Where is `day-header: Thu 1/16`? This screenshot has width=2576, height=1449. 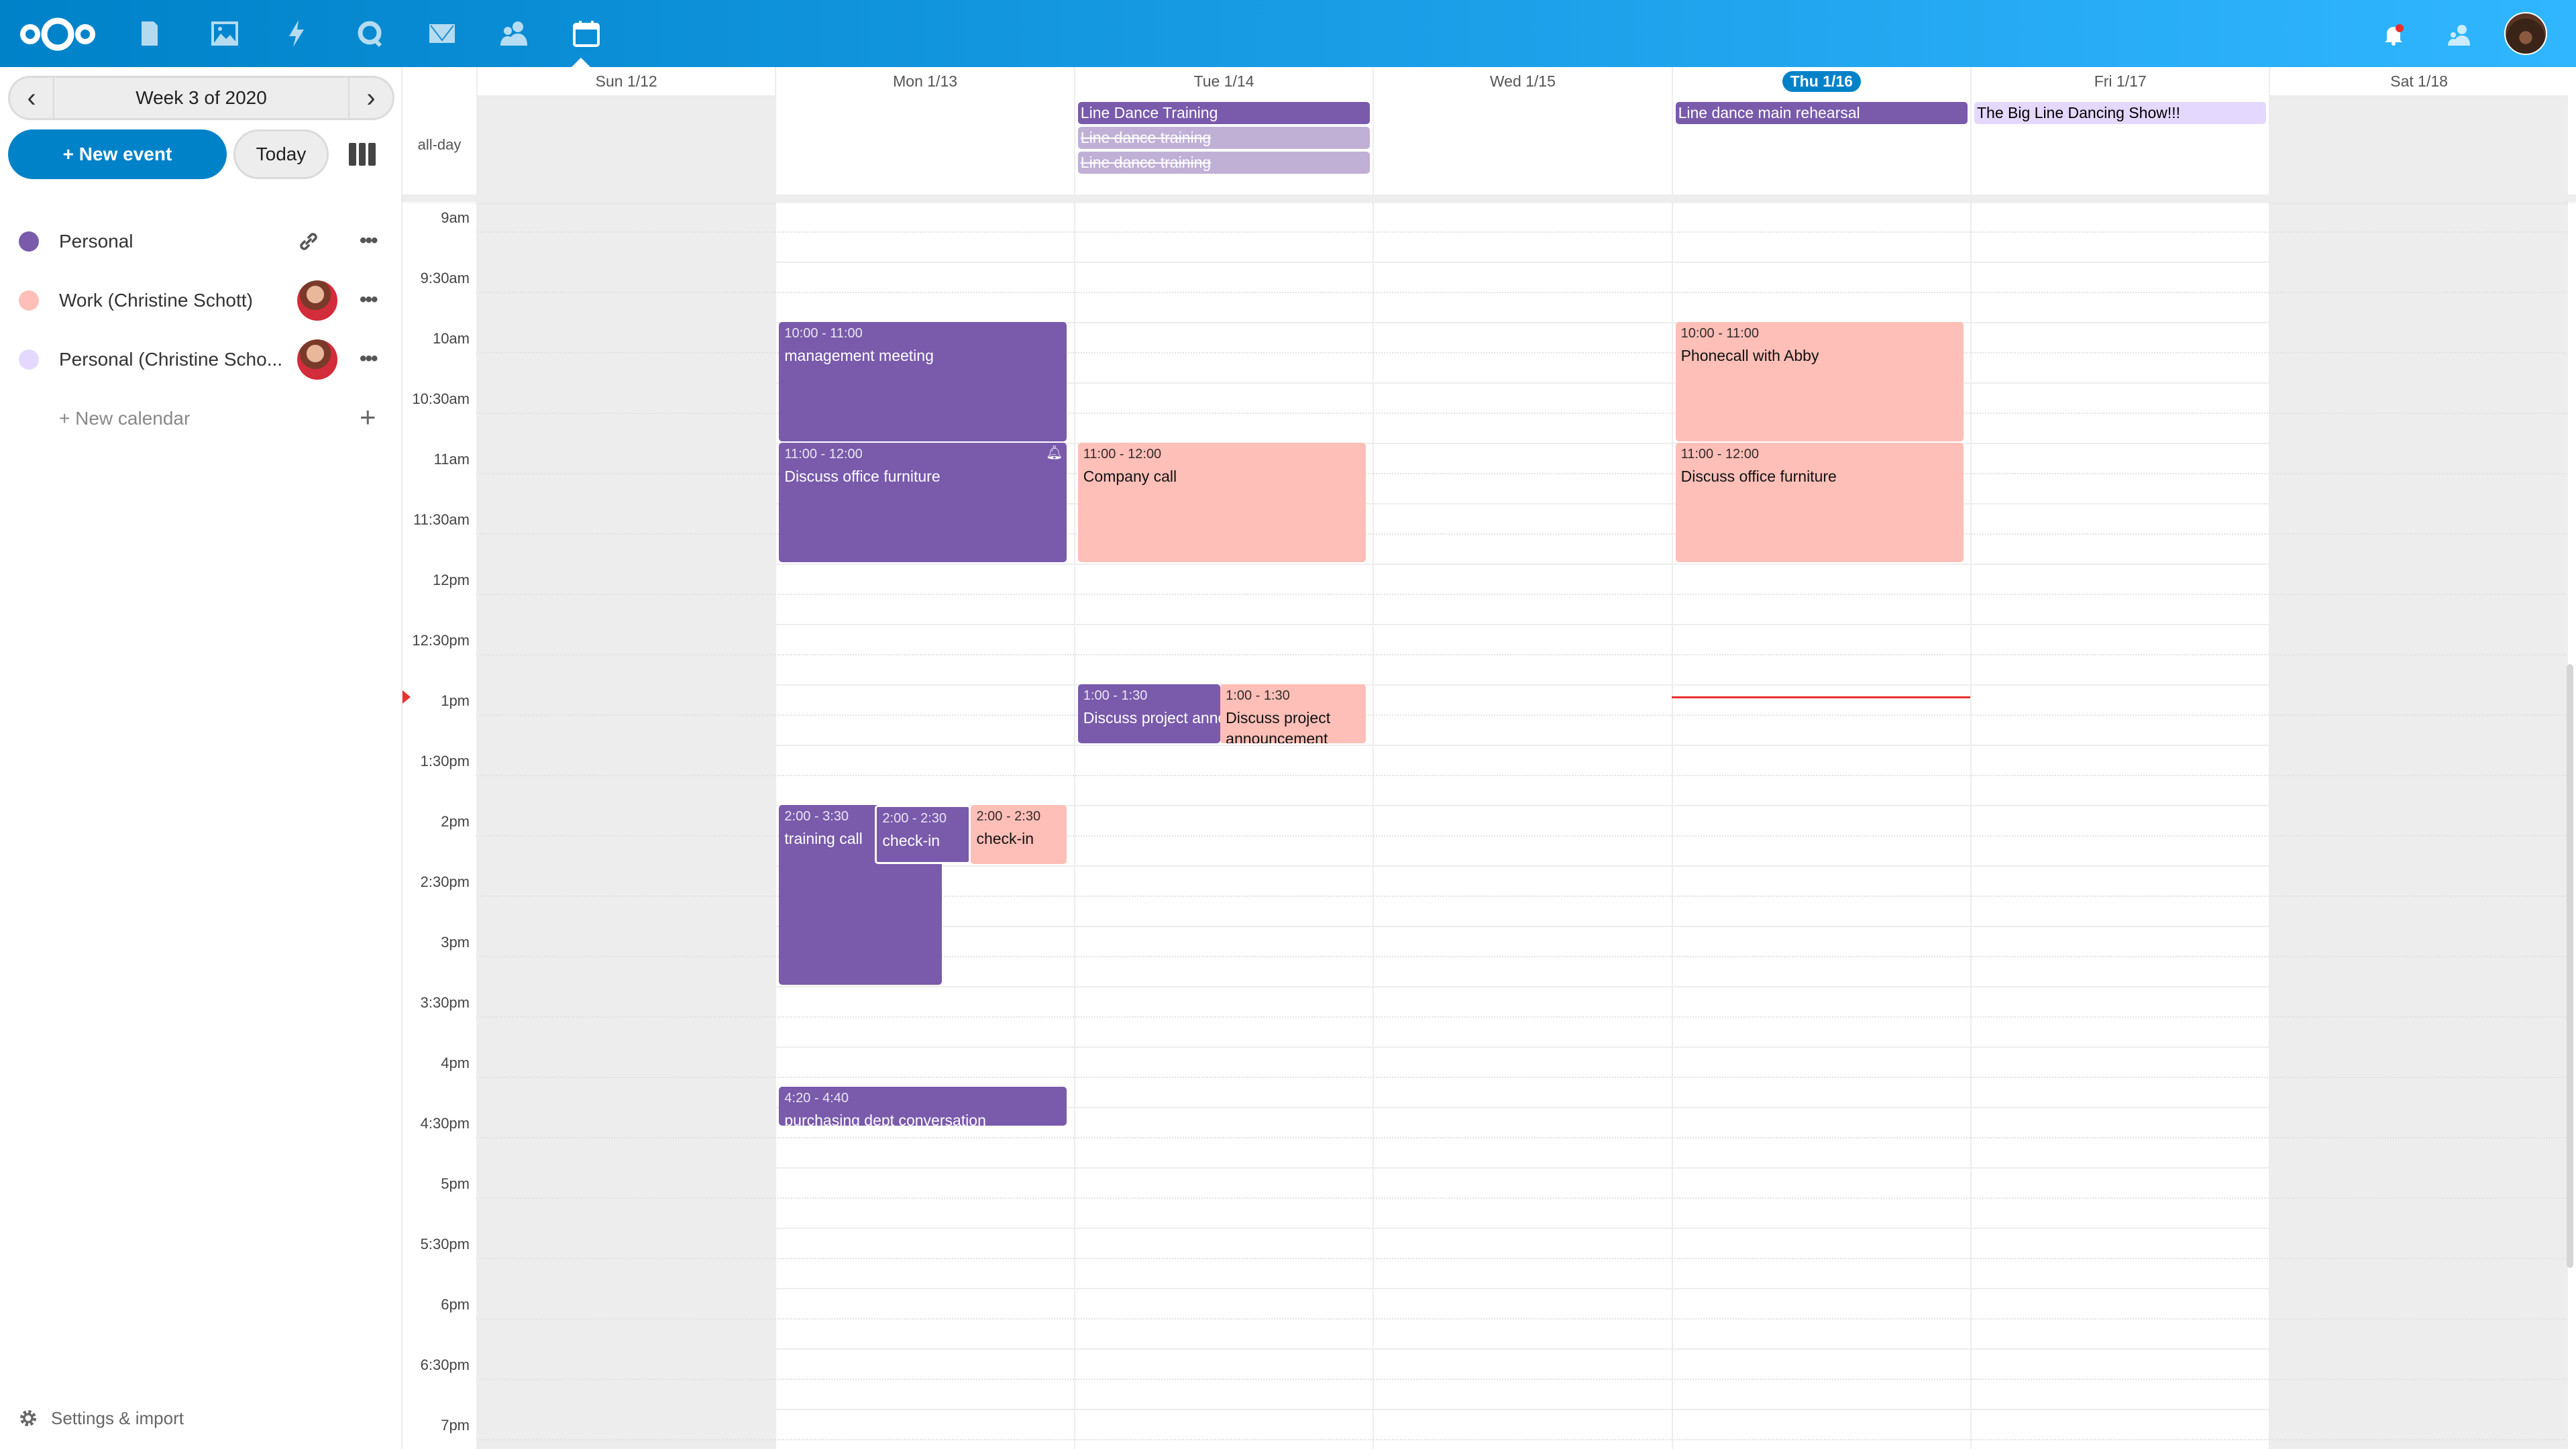
day-header: Thu 1/16 is located at coordinates (1820, 81).